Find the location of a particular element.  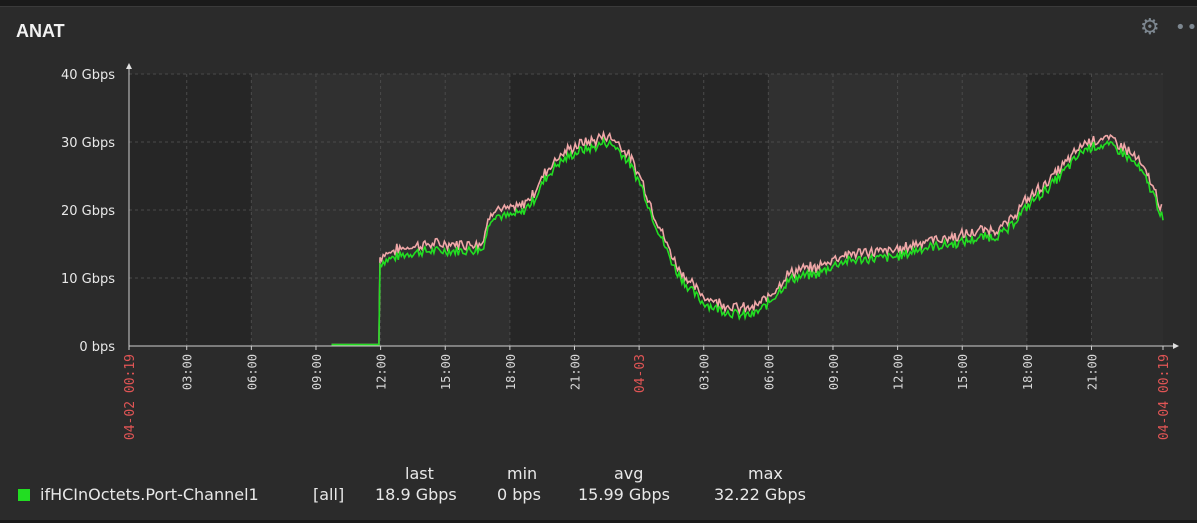

y-tick-labels: 0 bps 10 Gbps 20 Gbps 30 Gbps 40 Gbps is located at coordinates (88, 211).